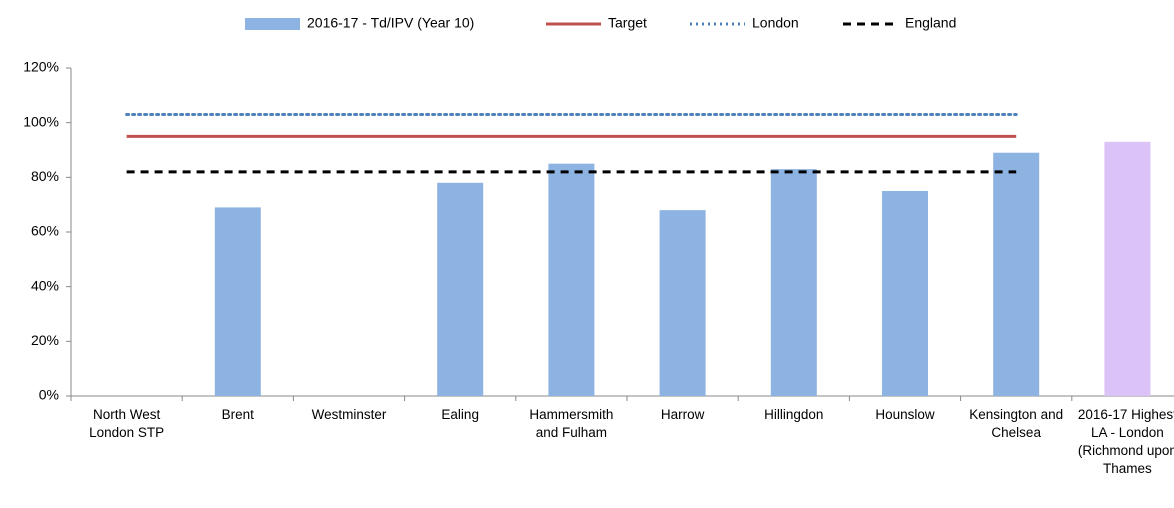 The height and width of the screenshot is (508, 1174). What do you see at coordinates (775, 23) in the screenshot?
I see `legend-label: London` at bounding box center [775, 23].